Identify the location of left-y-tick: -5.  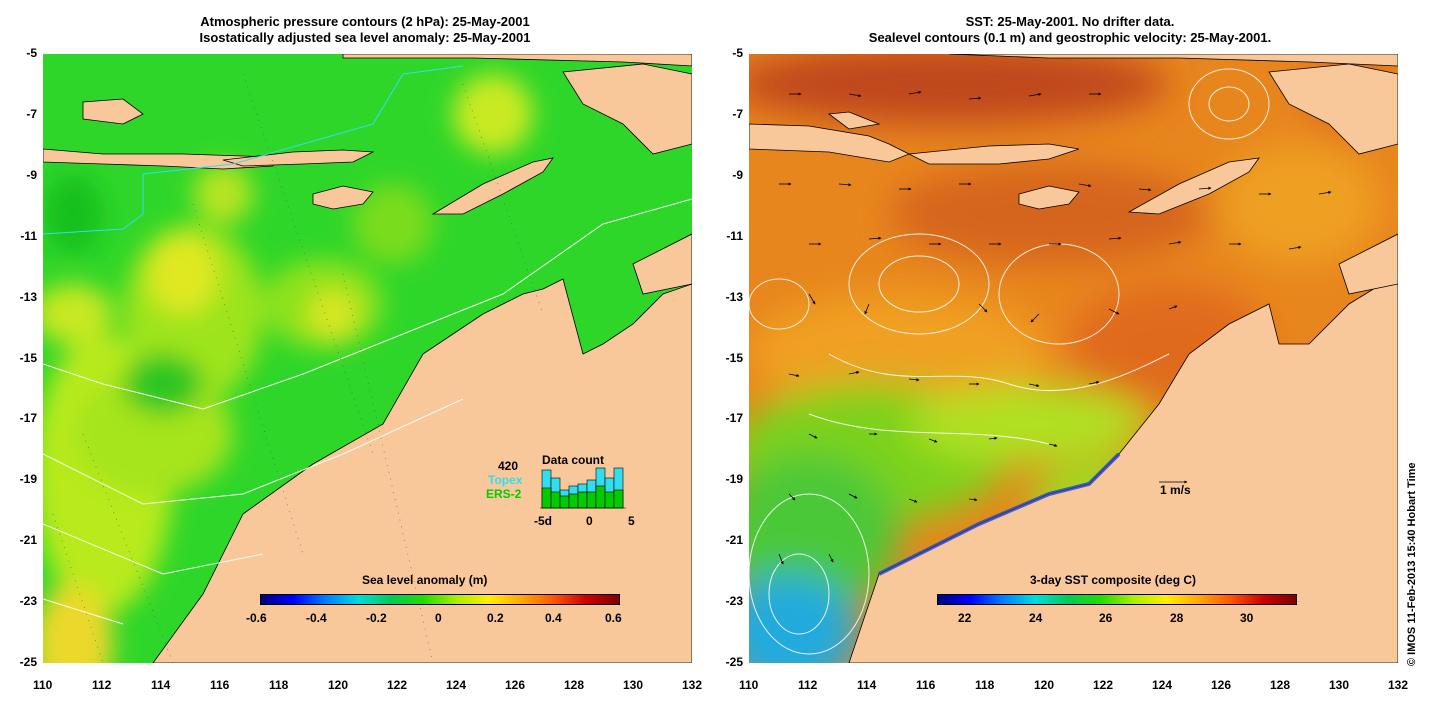
(31, 53).